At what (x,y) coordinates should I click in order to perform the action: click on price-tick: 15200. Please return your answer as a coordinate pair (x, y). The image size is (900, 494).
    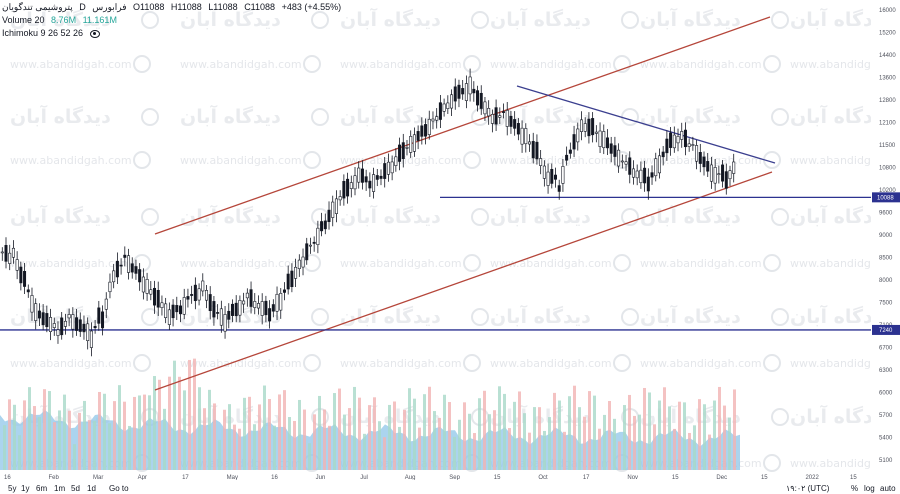
    Looking at the image, I should click on (887, 34).